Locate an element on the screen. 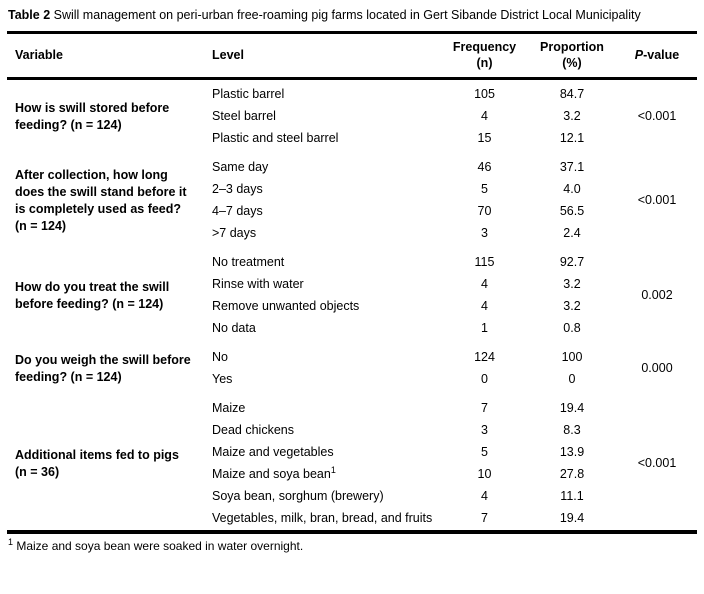  frequency-cell: 105 is located at coordinates (484, 94).